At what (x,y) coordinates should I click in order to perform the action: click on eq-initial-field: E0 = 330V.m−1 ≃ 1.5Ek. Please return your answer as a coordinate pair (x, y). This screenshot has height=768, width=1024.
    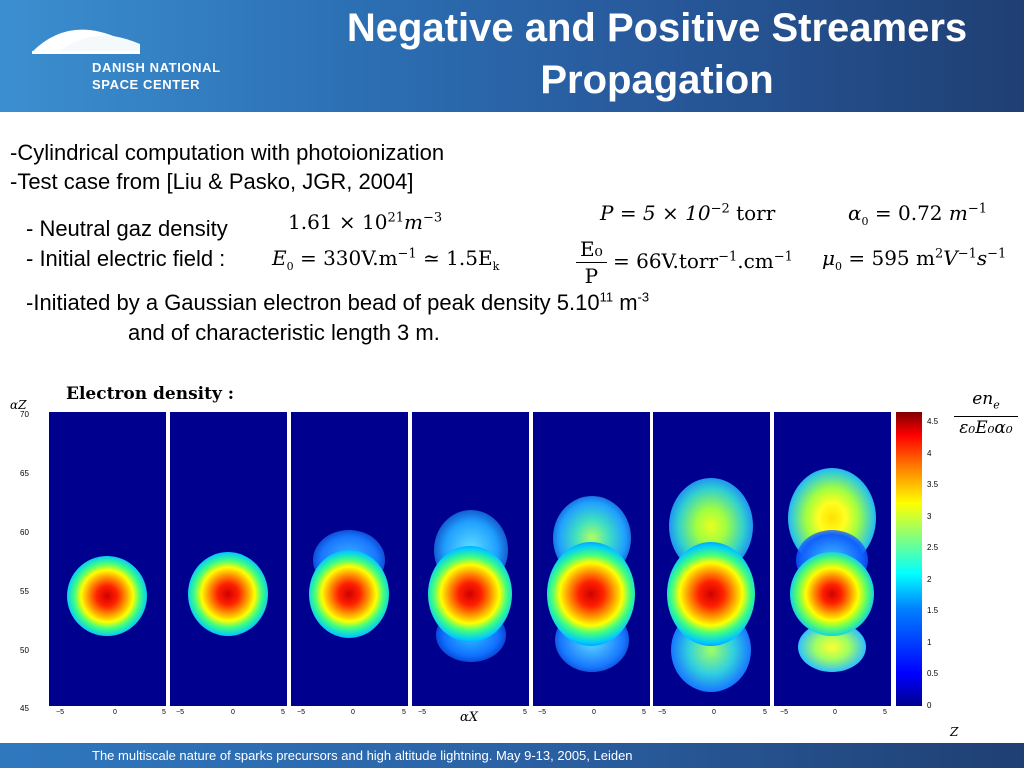
    Looking at the image, I should click on (385, 262).